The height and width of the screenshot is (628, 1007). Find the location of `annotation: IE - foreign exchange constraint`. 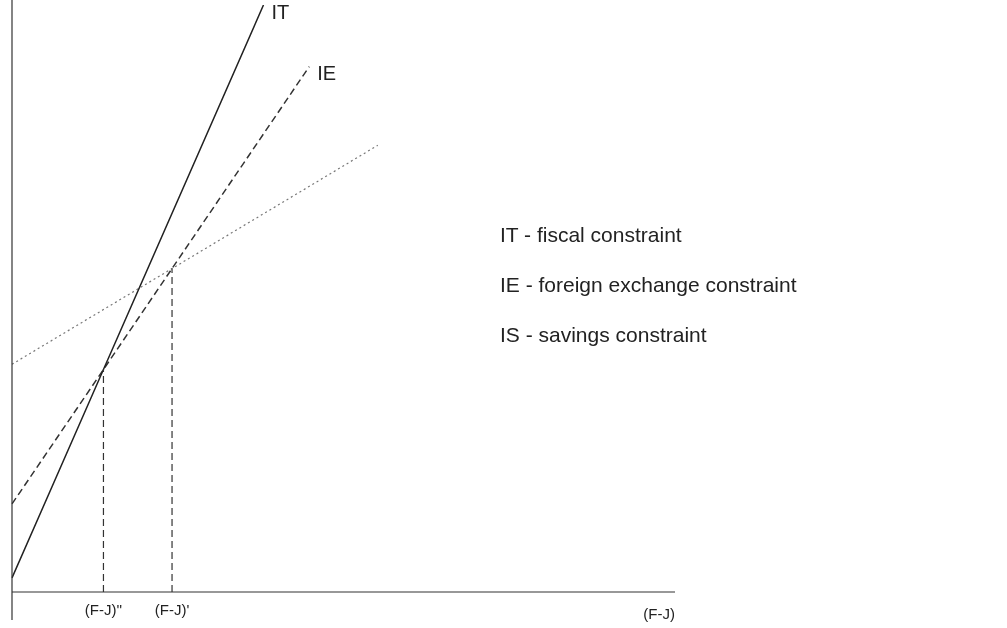

annotation: IE - foreign exchange constraint is located at coordinates (648, 284).